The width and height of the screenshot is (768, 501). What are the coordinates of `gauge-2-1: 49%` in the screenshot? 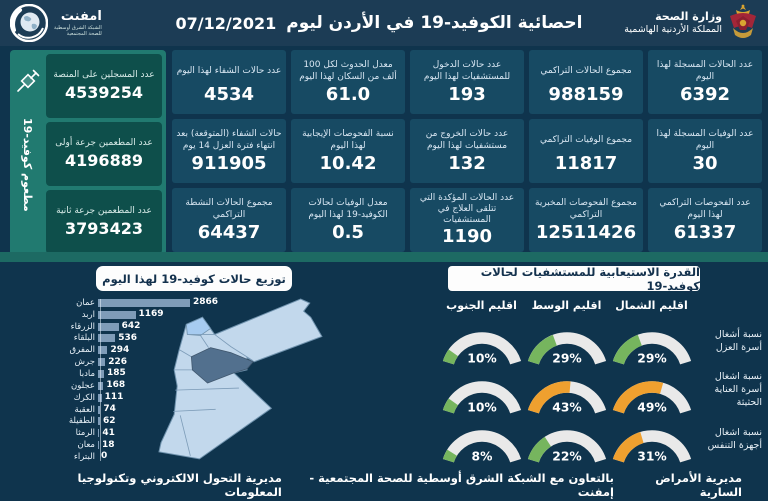 It's located at (651, 390).